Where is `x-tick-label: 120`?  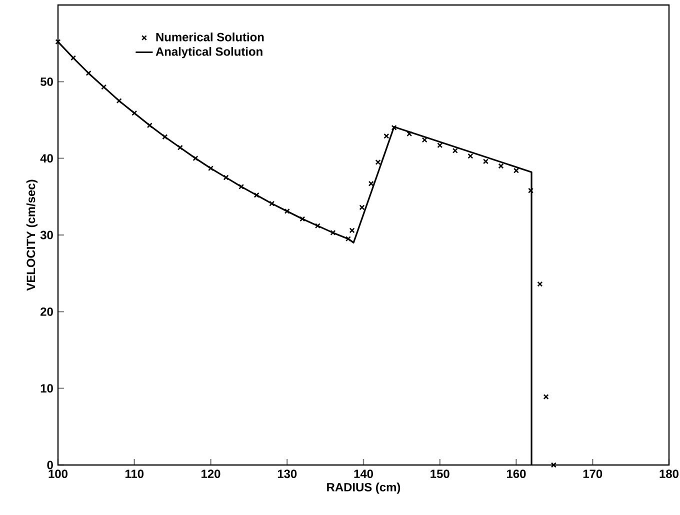
x-tick-label: 120 is located at coordinates (211, 474).